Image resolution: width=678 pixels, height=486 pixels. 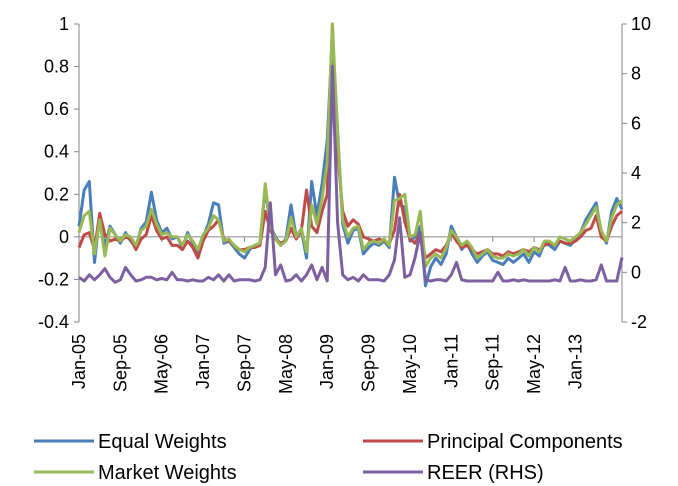 I want to click on left-tick-label: 0.6, so click(x=56, y=109).